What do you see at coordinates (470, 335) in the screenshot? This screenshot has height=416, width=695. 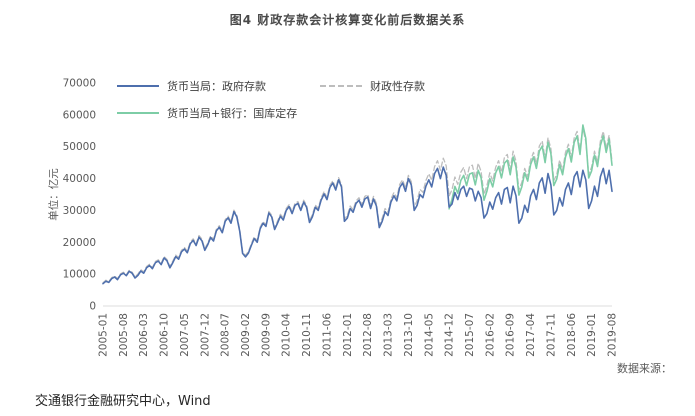 I see `svg-text: 2015-07` at bounding box center [470, 335].